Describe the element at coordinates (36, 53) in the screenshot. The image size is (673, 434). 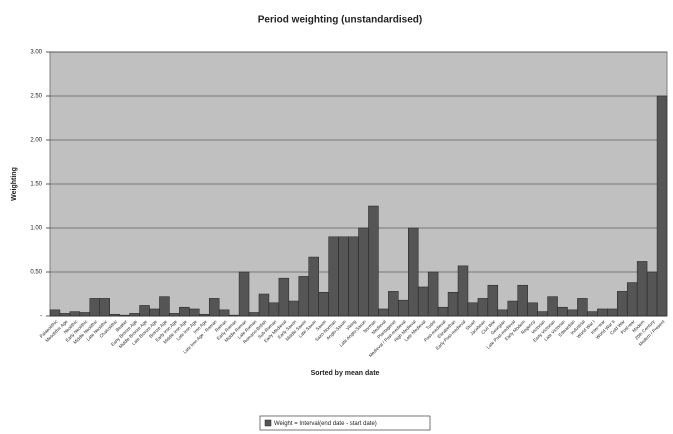
I see `y-tick-label: 3.00` at that location.